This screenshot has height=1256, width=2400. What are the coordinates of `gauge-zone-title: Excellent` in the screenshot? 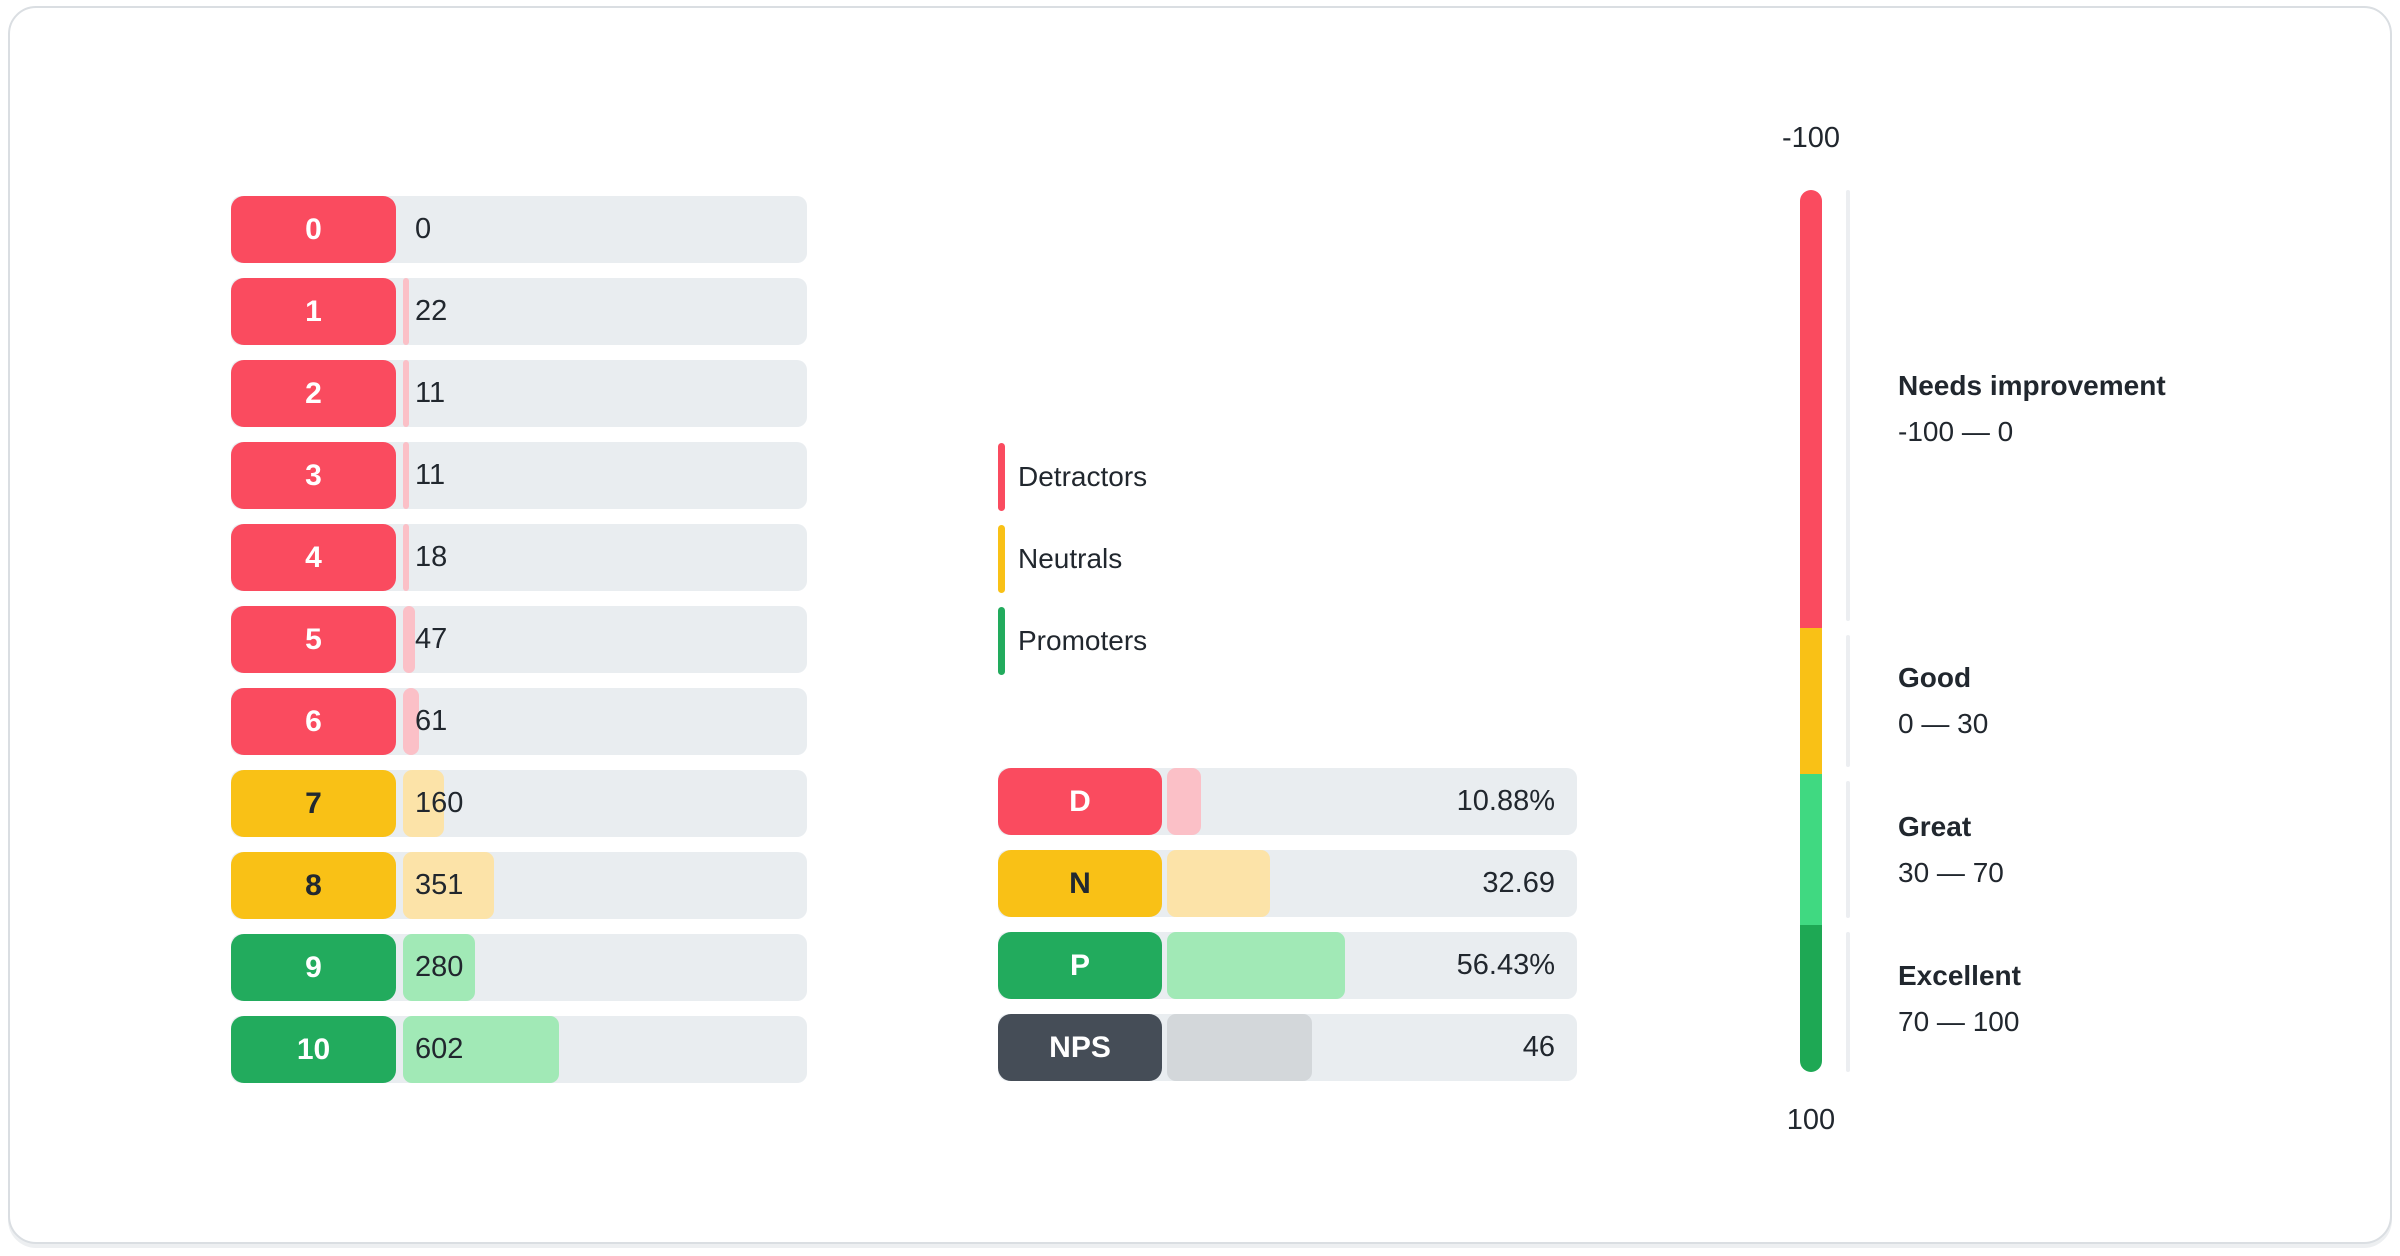 It's located at (1959, 975).